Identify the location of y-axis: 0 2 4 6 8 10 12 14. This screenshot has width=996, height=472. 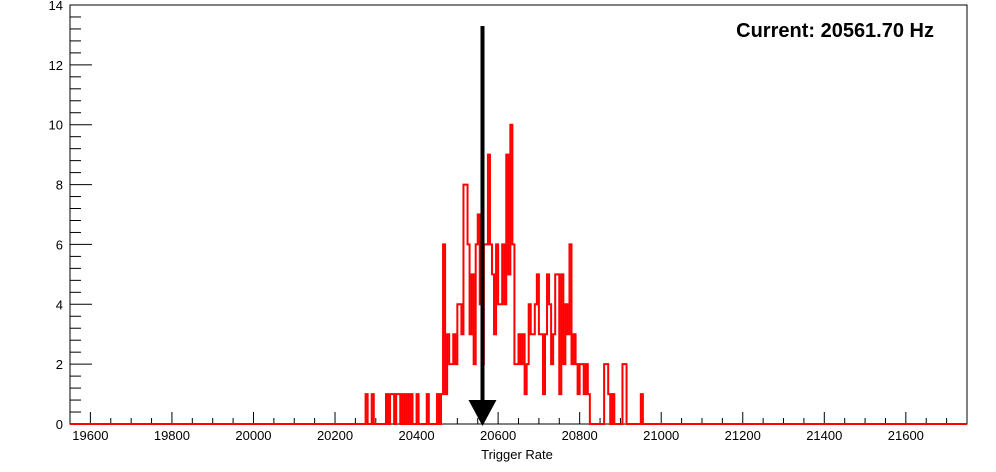
(70, 216).